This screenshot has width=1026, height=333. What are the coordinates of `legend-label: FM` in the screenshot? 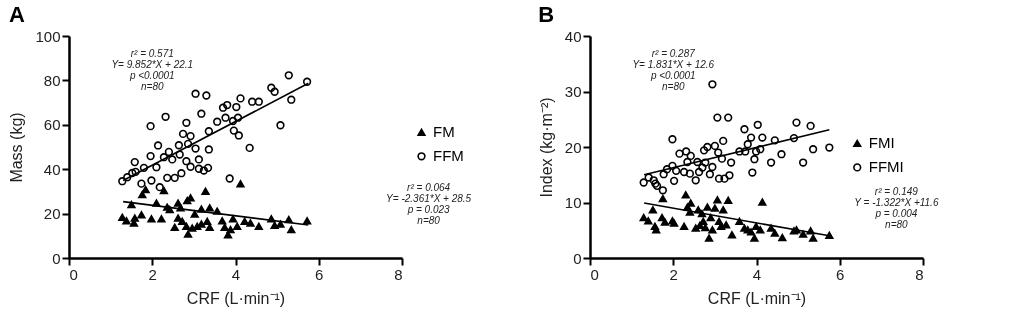 It's located at (444, 132).